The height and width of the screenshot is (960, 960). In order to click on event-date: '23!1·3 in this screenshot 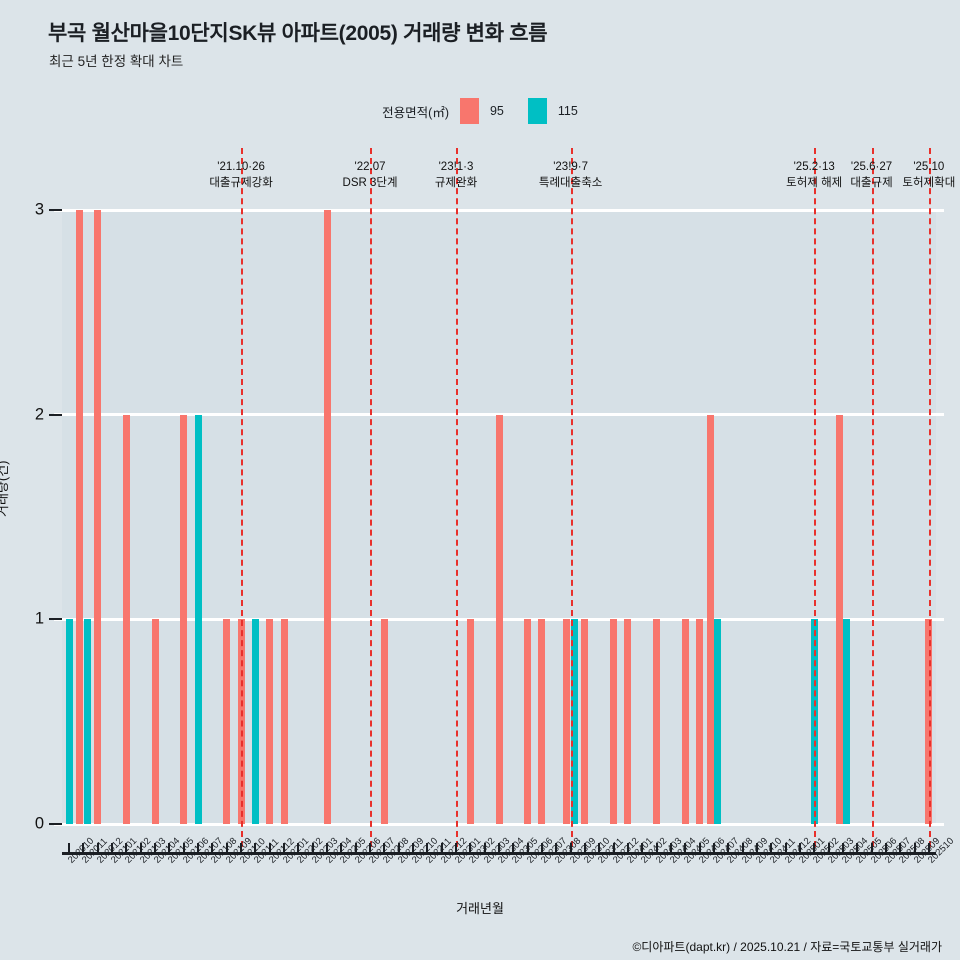, I will do `click(456, 167)`.